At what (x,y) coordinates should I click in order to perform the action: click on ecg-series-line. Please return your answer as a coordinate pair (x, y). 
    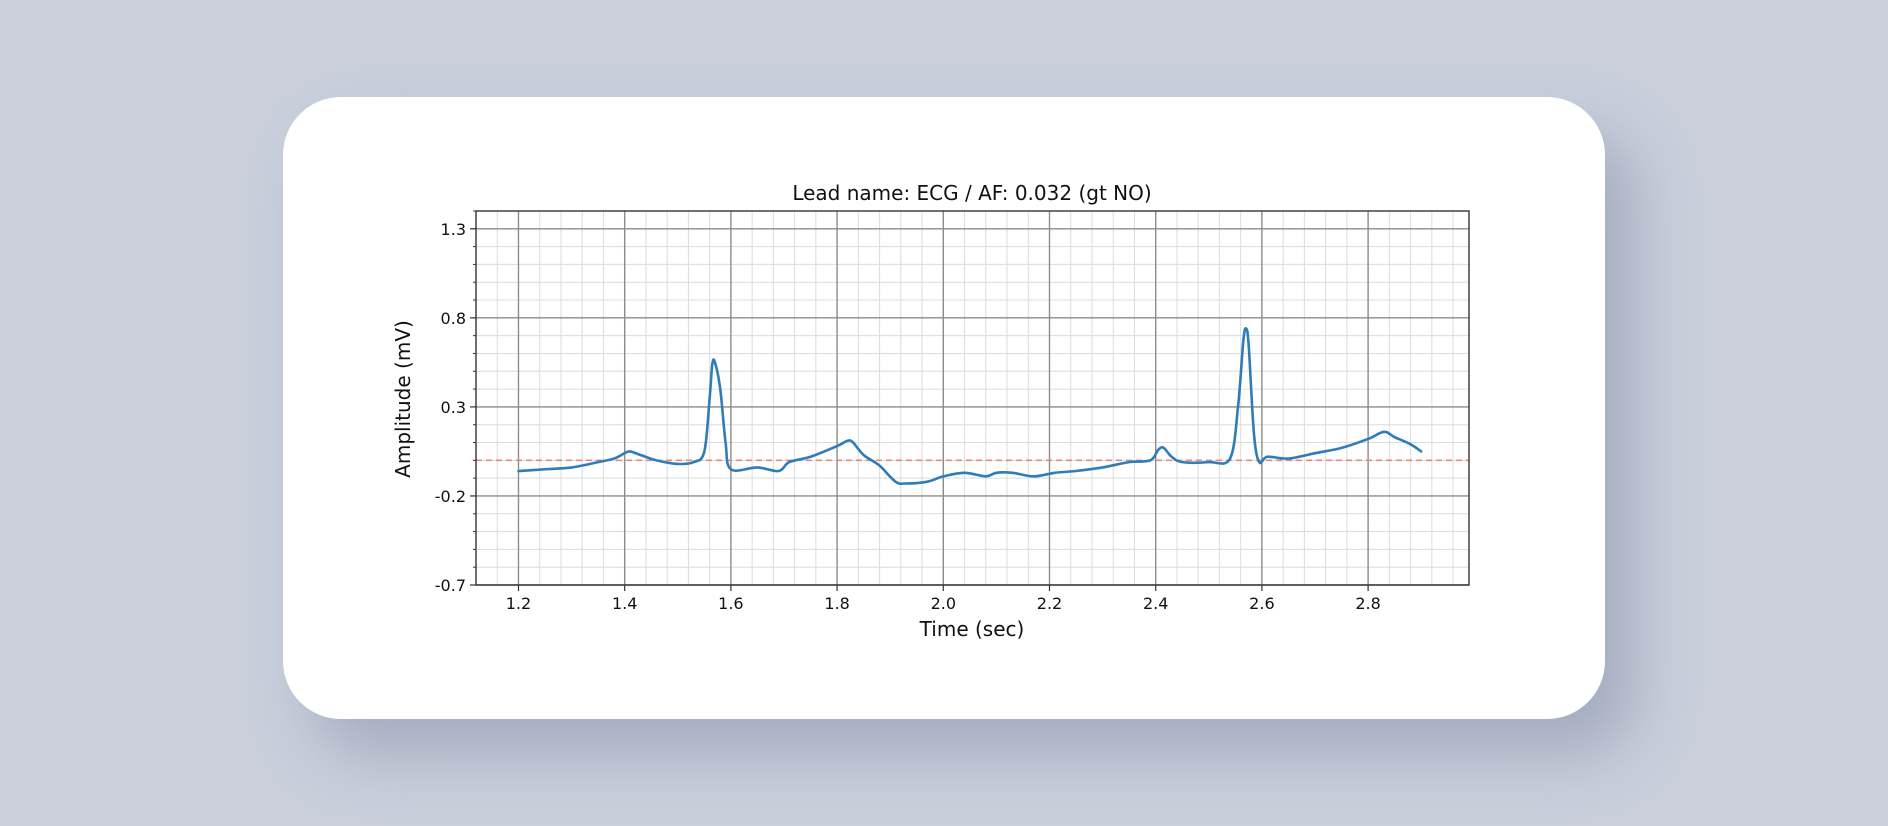
    Looking at the image, I should click on (970, 406).